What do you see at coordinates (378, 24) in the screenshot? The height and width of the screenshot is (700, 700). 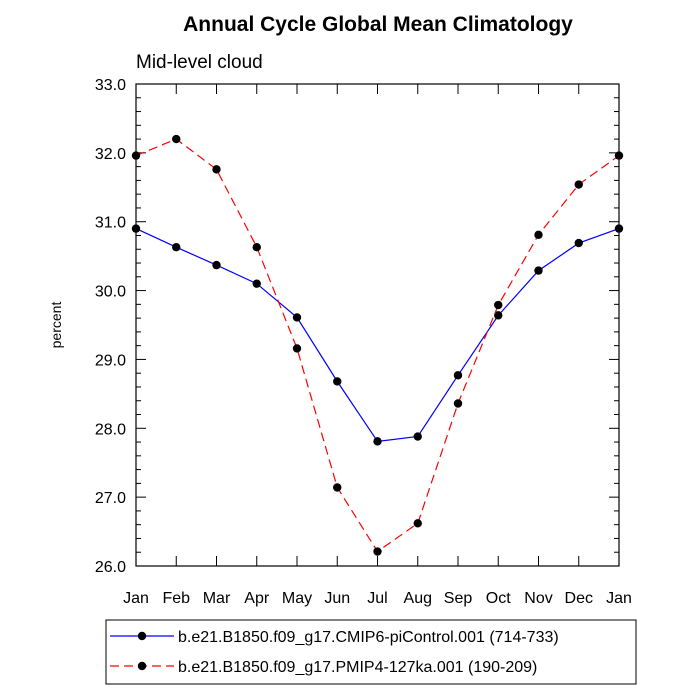 I see `chart-title: Annual Cycle Global Mean Climatology` at bounding box center [378, 24].